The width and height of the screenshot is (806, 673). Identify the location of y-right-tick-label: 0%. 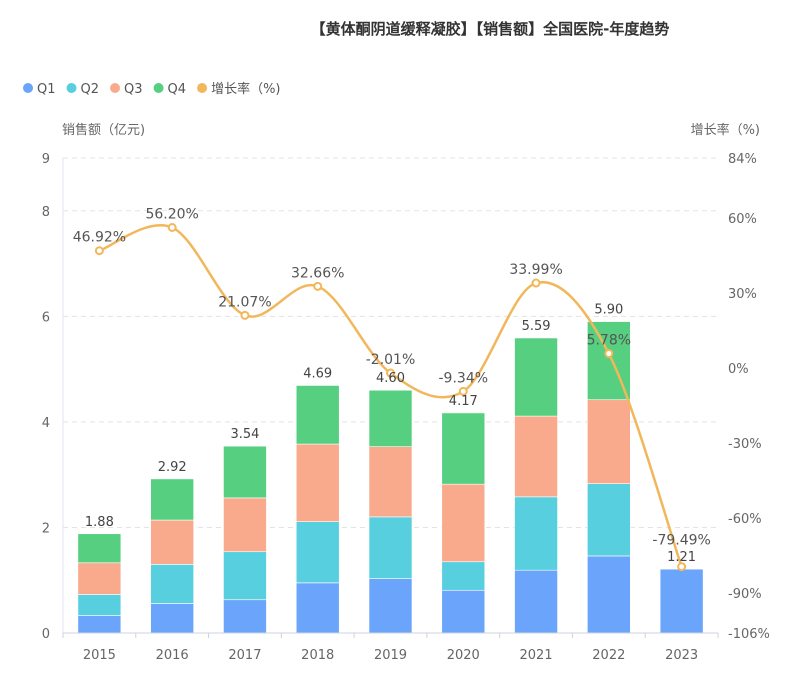
(738, 369).